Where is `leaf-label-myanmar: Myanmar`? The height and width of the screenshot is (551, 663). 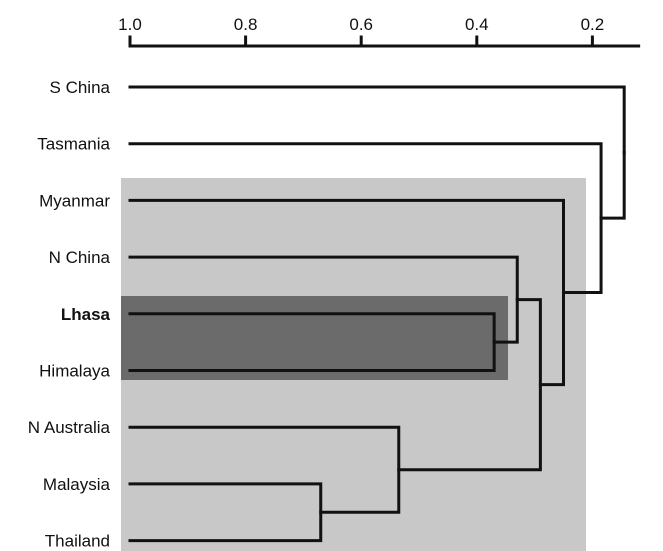 leaf-label-myanmar: Myanmar is located at coordinates (74, 200).